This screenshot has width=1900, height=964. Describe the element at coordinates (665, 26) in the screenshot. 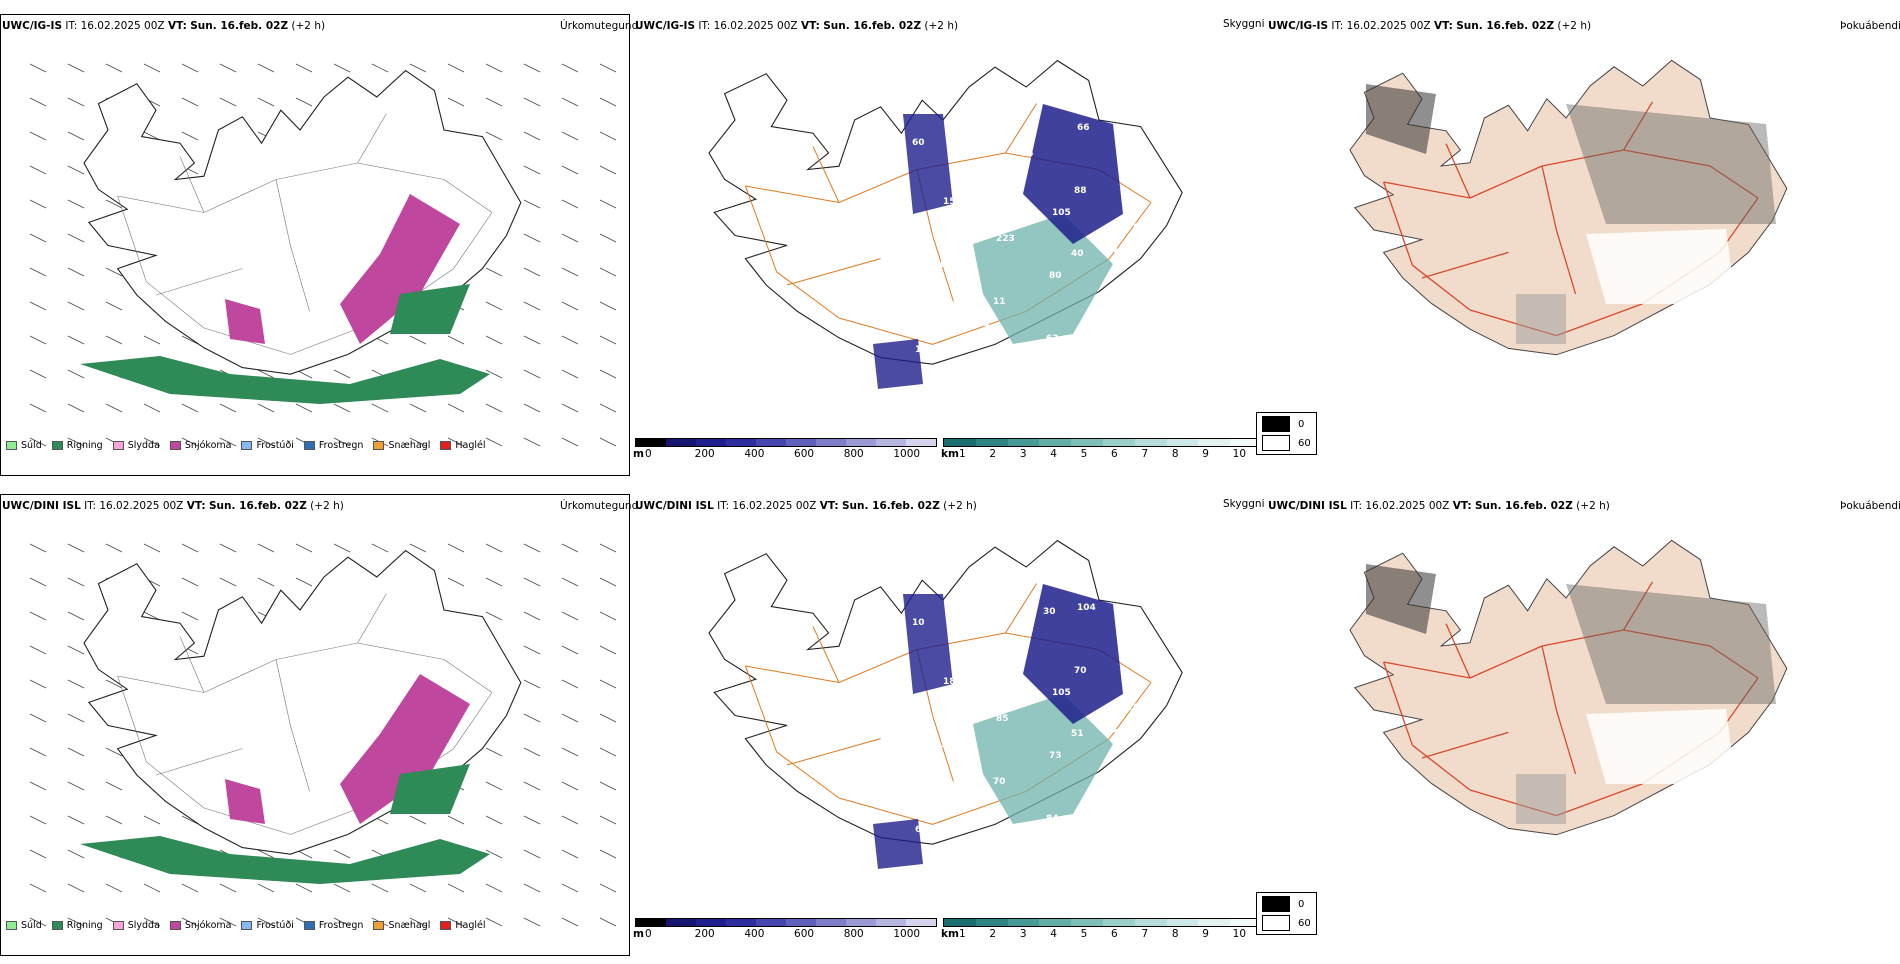

I see `model-name: UWC/IG-IS` at that location.